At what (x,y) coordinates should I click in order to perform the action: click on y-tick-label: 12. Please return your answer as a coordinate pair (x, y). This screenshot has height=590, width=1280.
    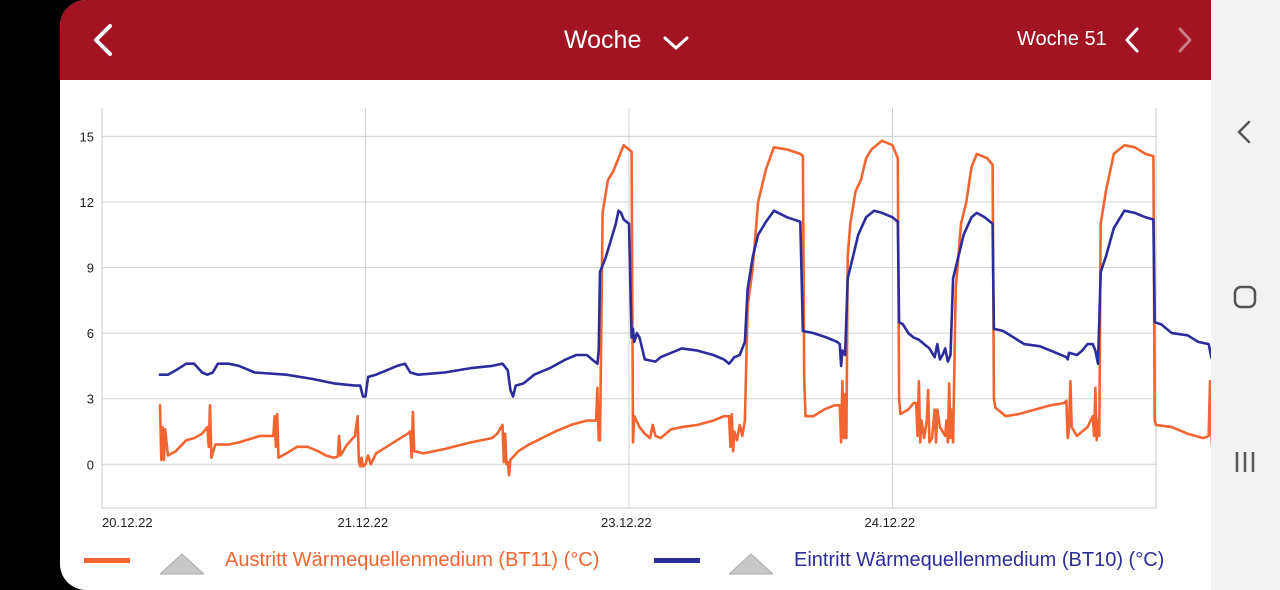
    Looking at the image, I should click on (87, 202).